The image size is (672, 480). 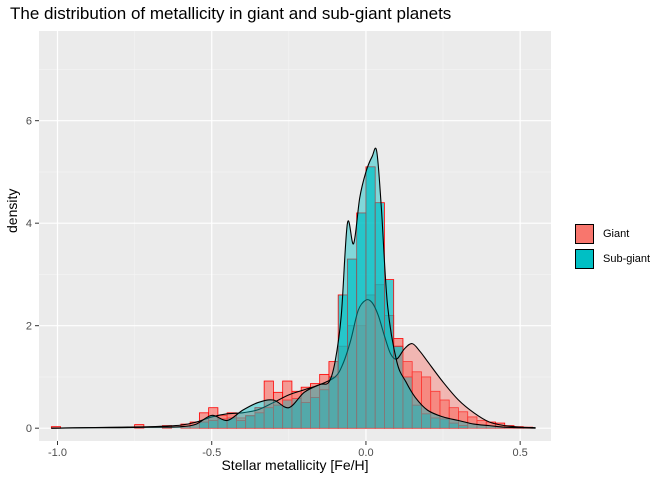 I want to click on x-tick-label: 0.5, so click(x=520, y=453).